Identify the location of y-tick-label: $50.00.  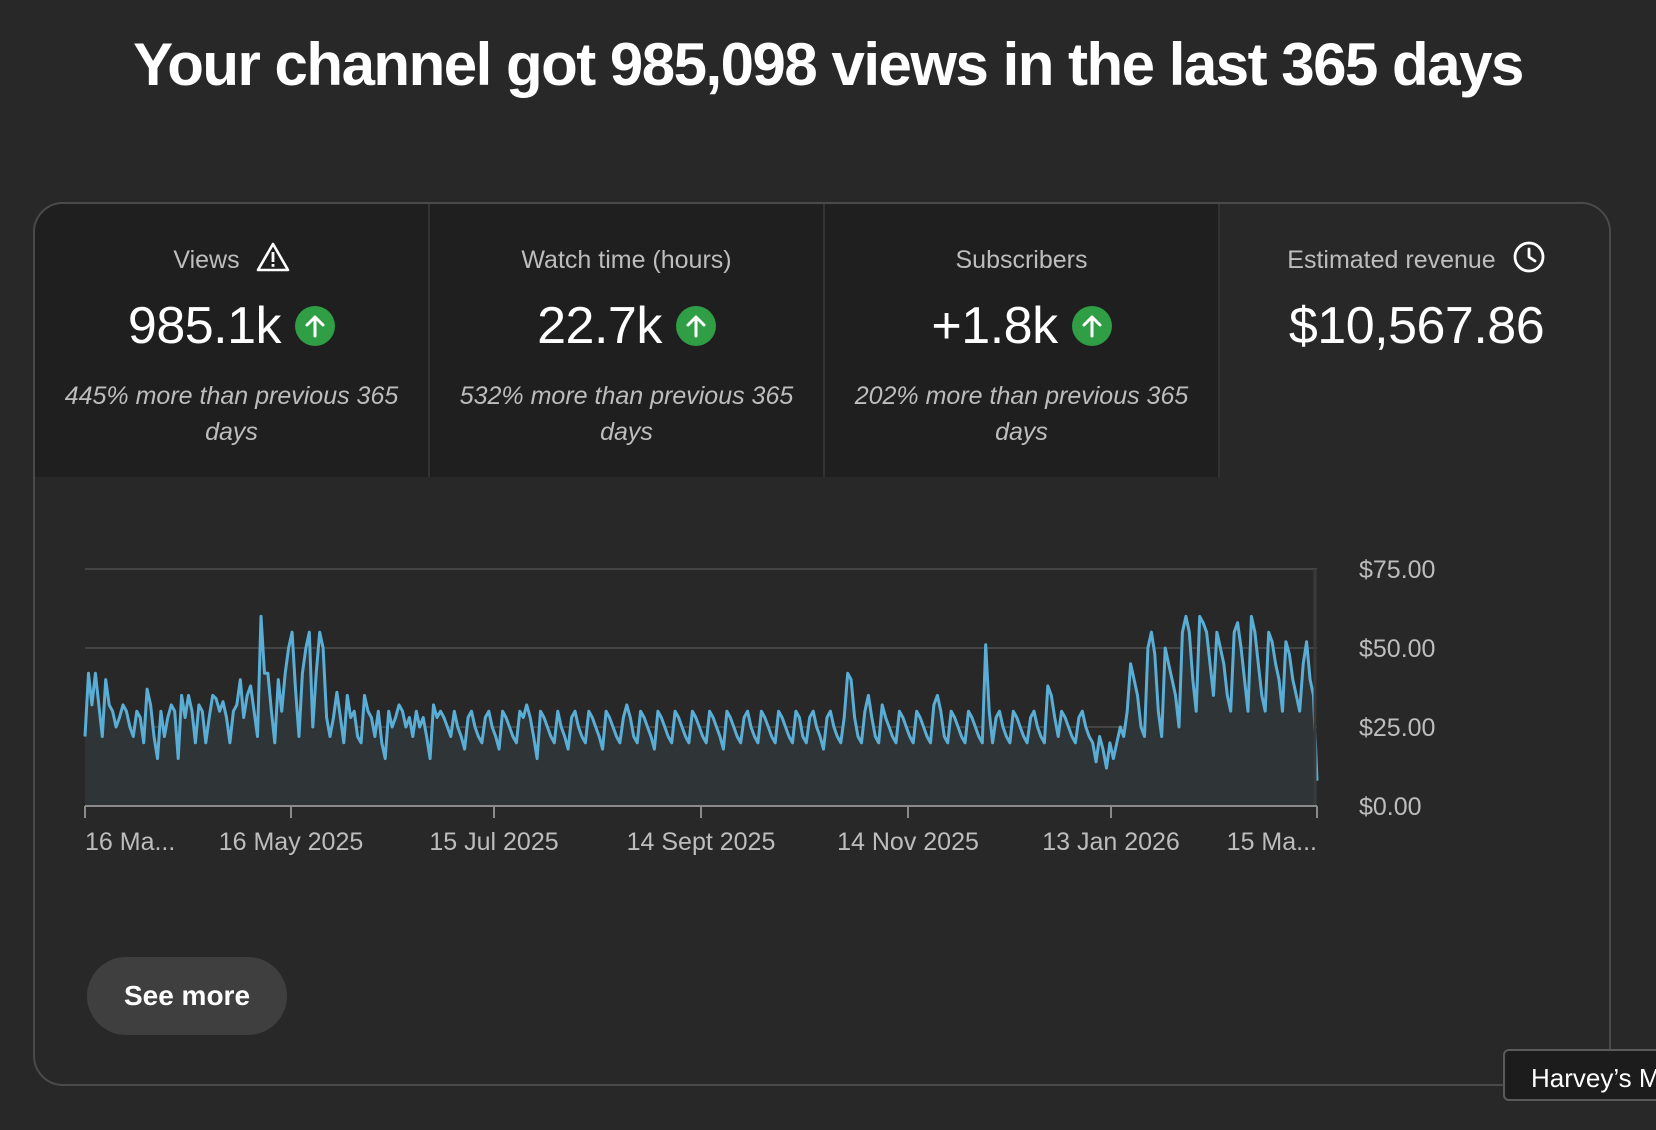
(1397, 649).